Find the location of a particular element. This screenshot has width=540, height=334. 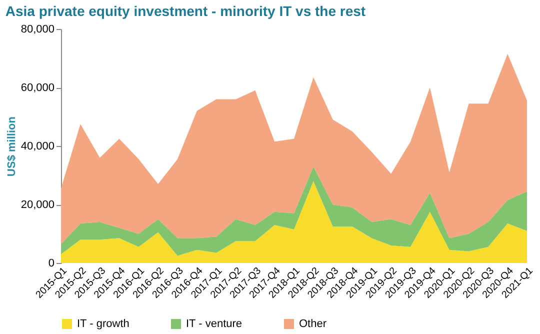

y-tick-label: 80,000 is located at coordinates (37, 30).